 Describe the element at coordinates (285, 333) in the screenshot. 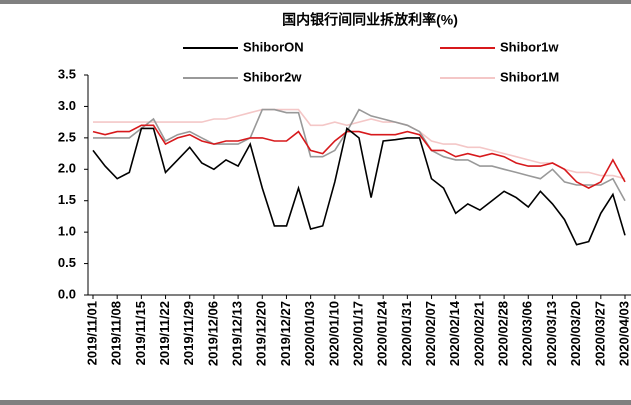

I see `x-tick-label: 2019/12/27` at that location.